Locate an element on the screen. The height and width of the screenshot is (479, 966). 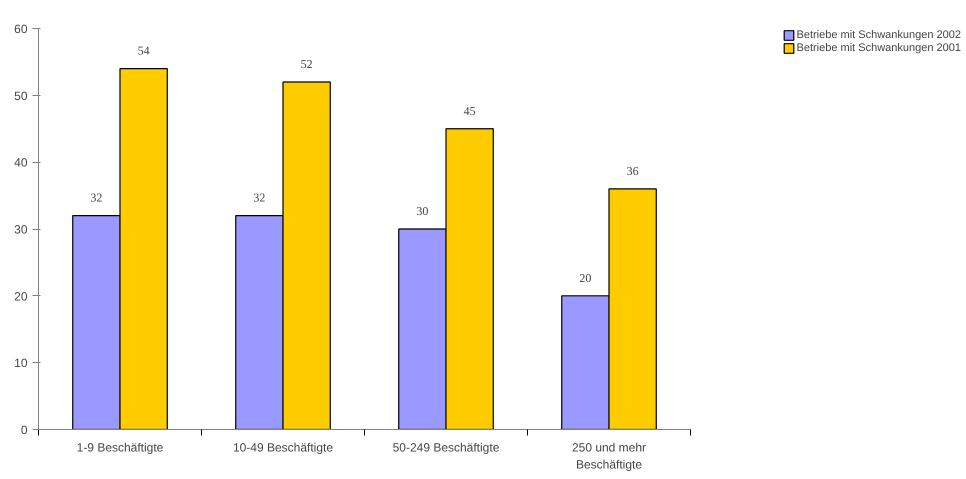
x-tick-label: 50-249 Beschäftigte is located at coordinates (446, 447).